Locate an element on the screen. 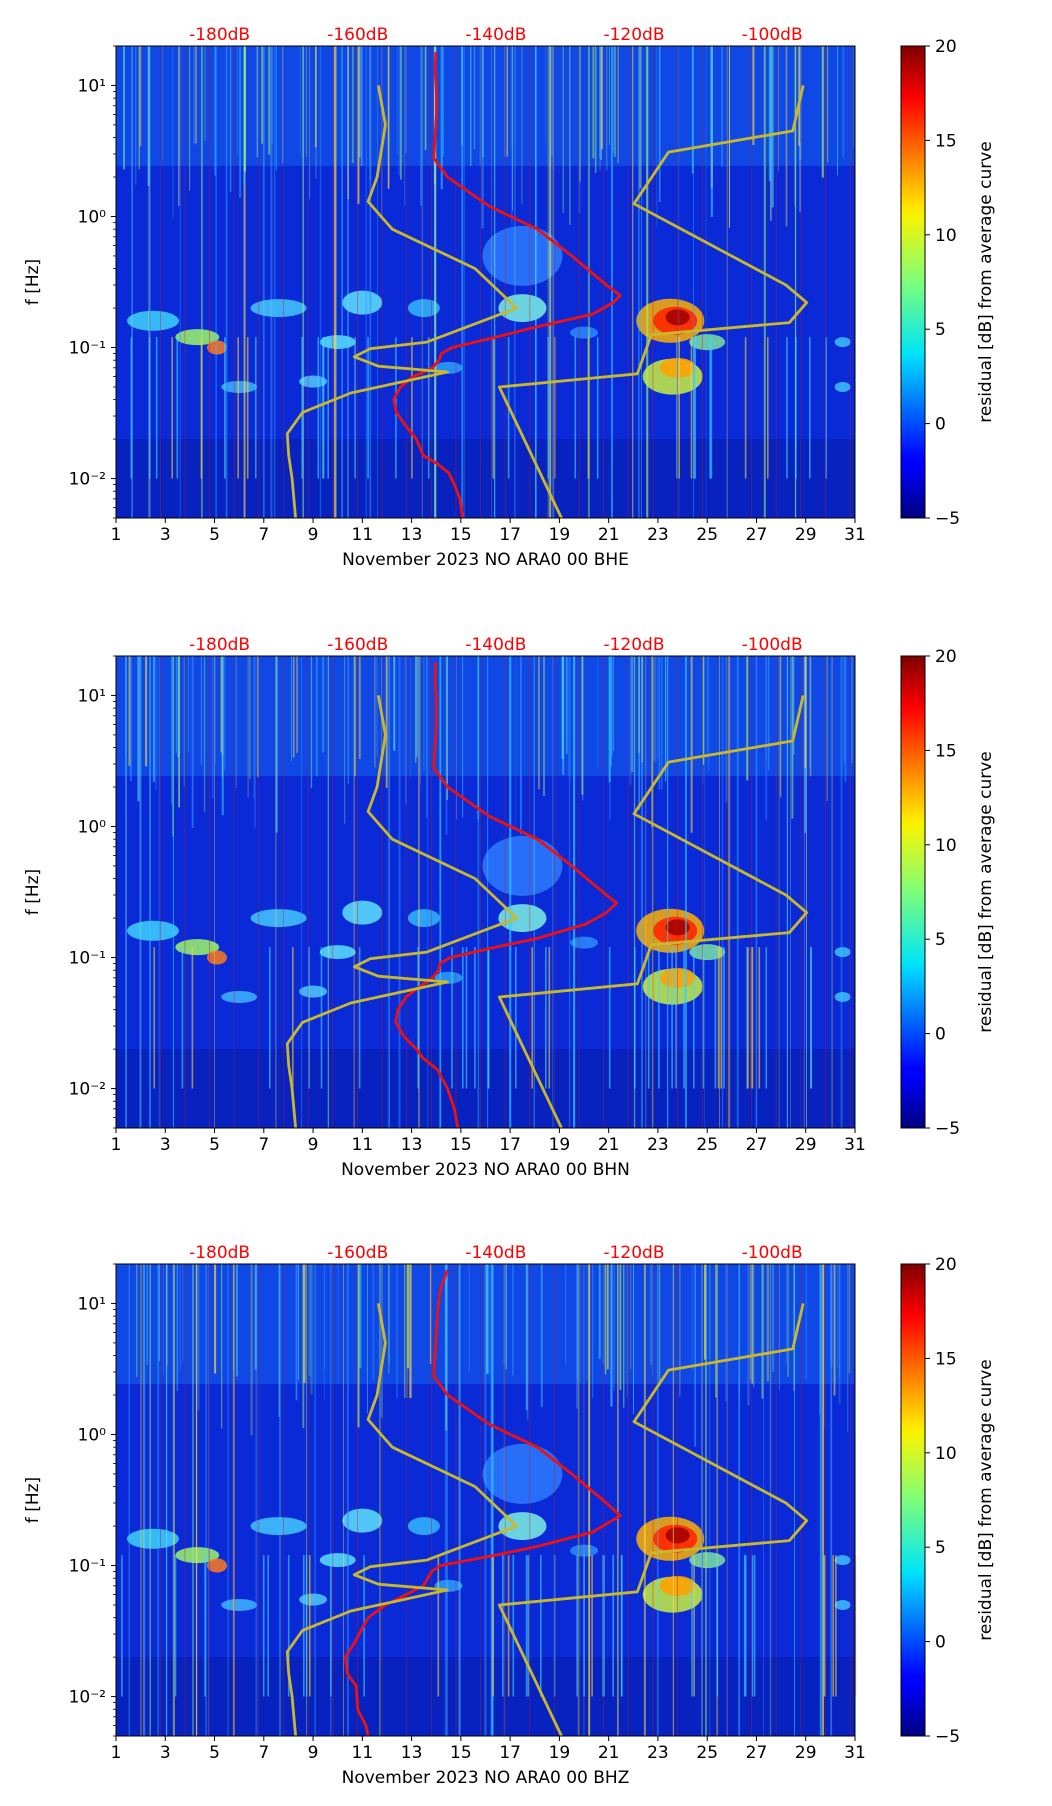 This screenshot has width=1052, height=1806. x-tick-label: 31 is located at coordinates (855, 1145).